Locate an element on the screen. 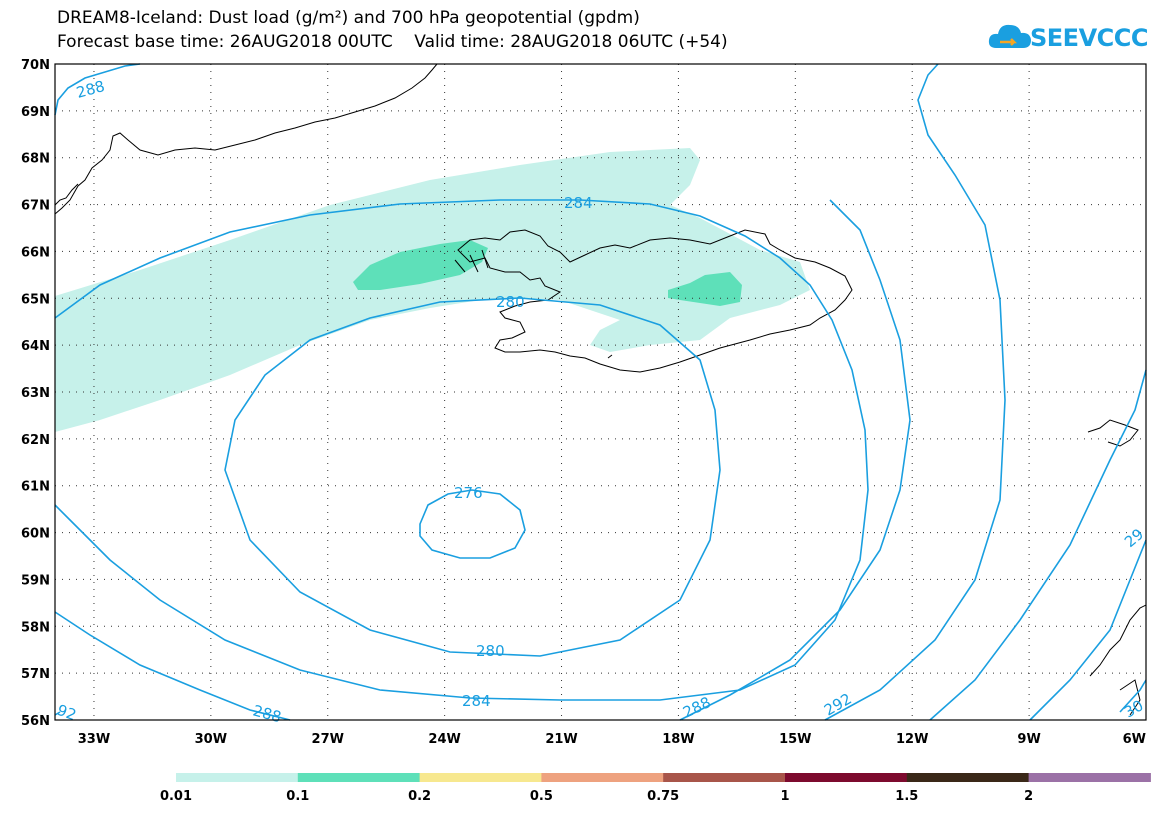  latitude-label: 58N is located at coordinates (35, 627).